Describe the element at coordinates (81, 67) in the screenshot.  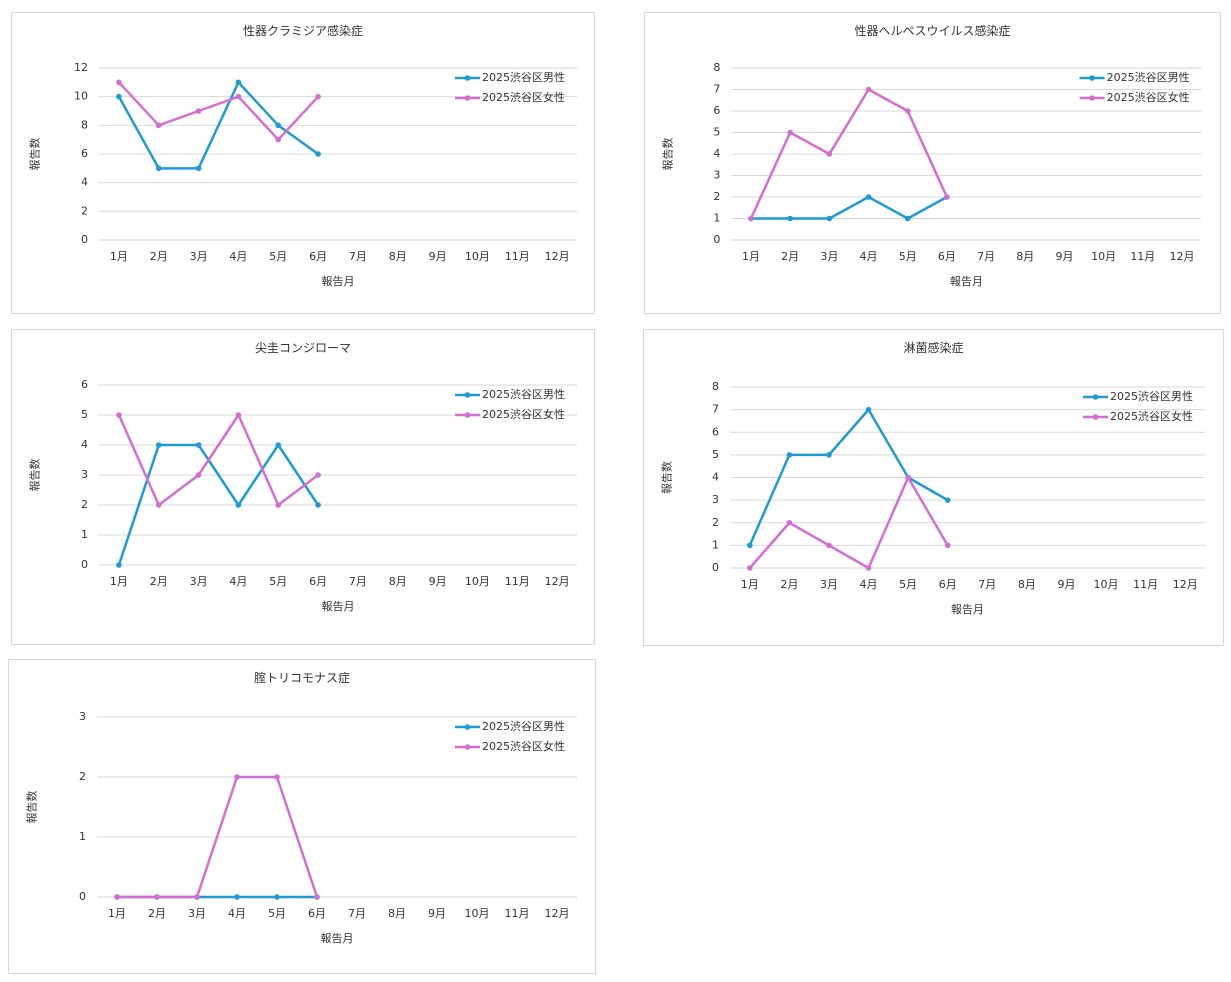
I see `y-tick-label: 12` at that location.